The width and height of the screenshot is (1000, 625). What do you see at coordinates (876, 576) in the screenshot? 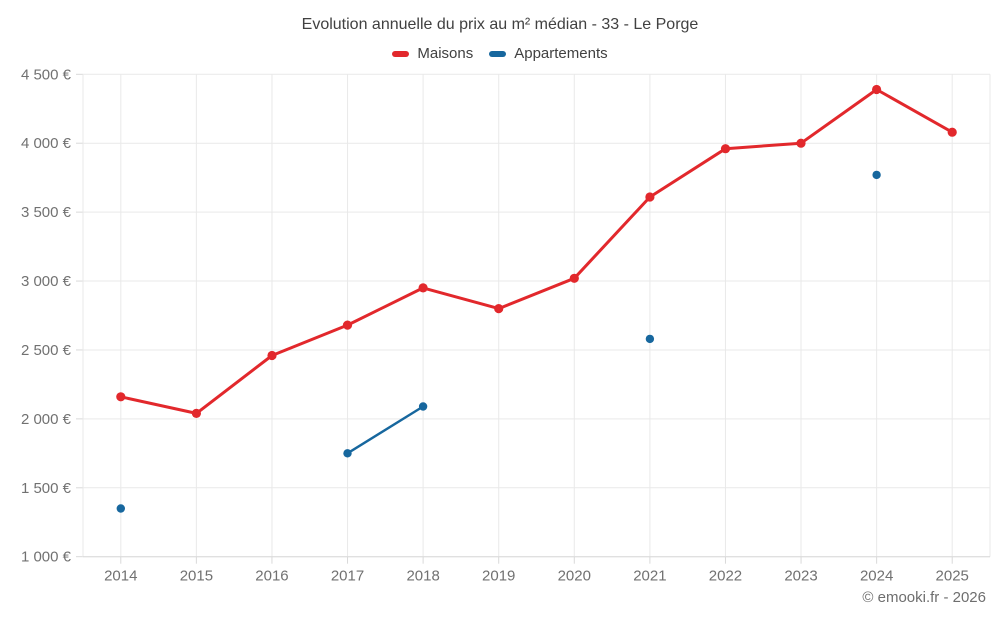
I see `x-axis-label: 2024` at bounding box center [876, 576].